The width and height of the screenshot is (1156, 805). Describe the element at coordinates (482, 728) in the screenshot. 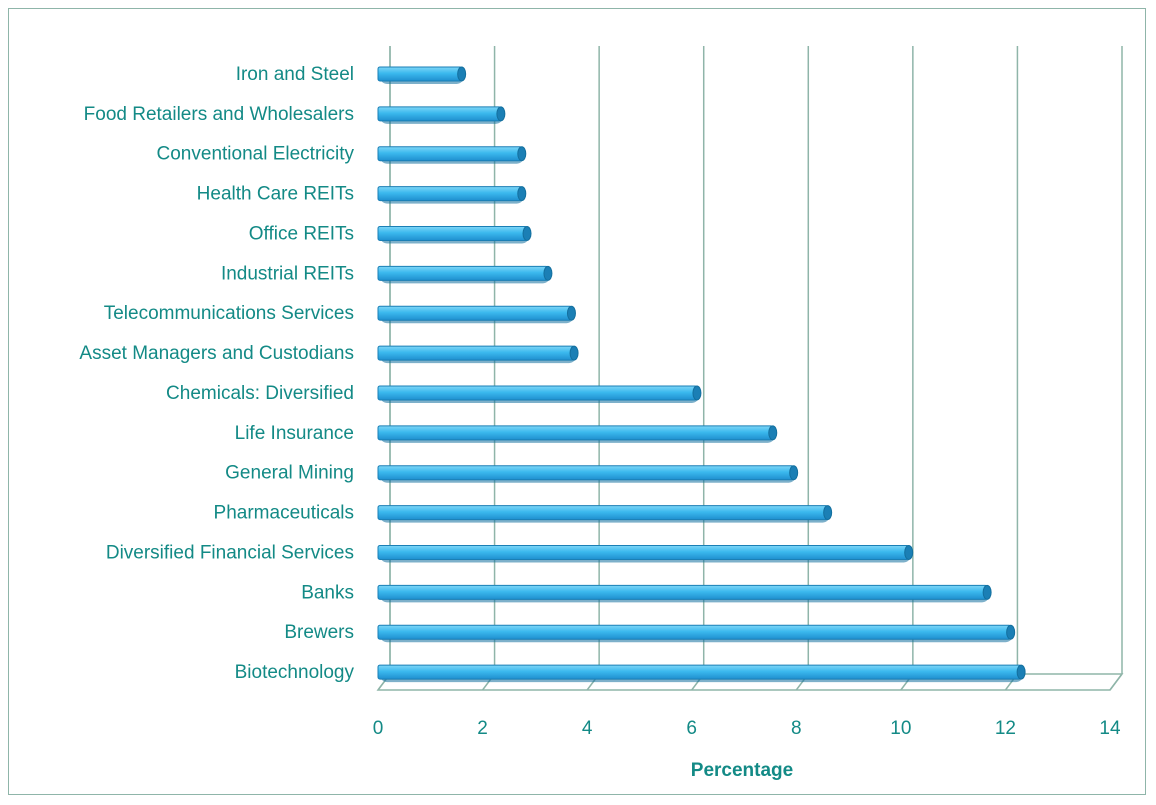

I see `x-tick-label: 2` at that location.